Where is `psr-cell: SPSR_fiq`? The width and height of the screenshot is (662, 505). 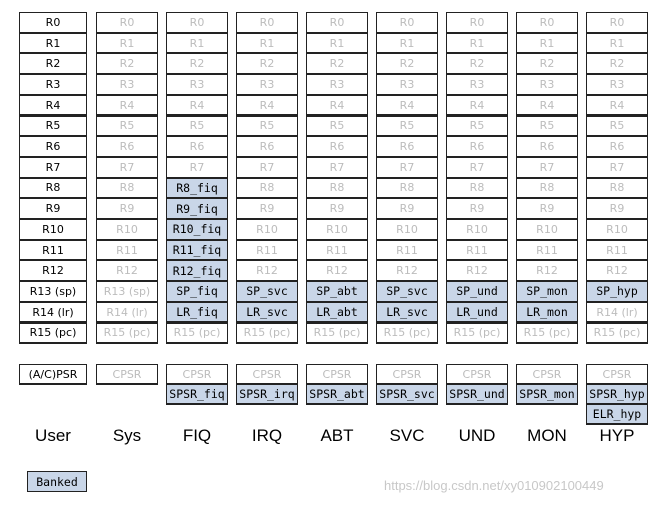
psr-cell: SPSR_fiq is located at coordinates (197, 394).